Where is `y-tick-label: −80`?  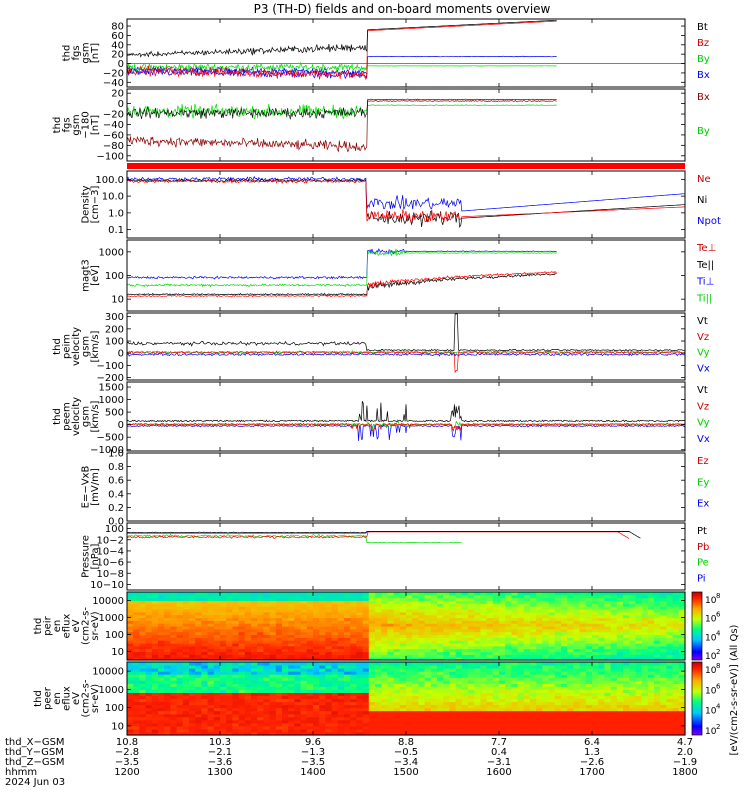
y-tick-label: −80 is located at coordinates (113, 146).